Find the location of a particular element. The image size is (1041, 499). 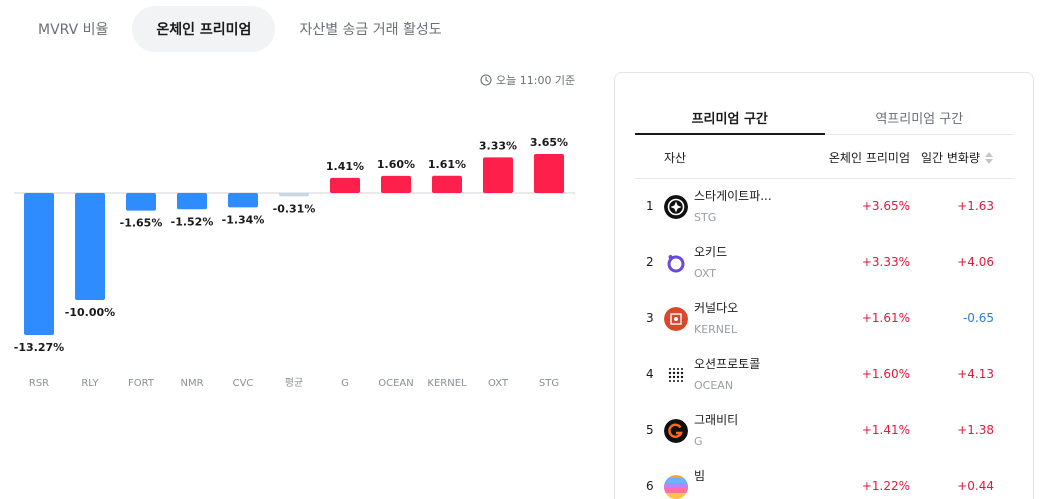

kernel-logo-icon is located at coordinates (676, 319).